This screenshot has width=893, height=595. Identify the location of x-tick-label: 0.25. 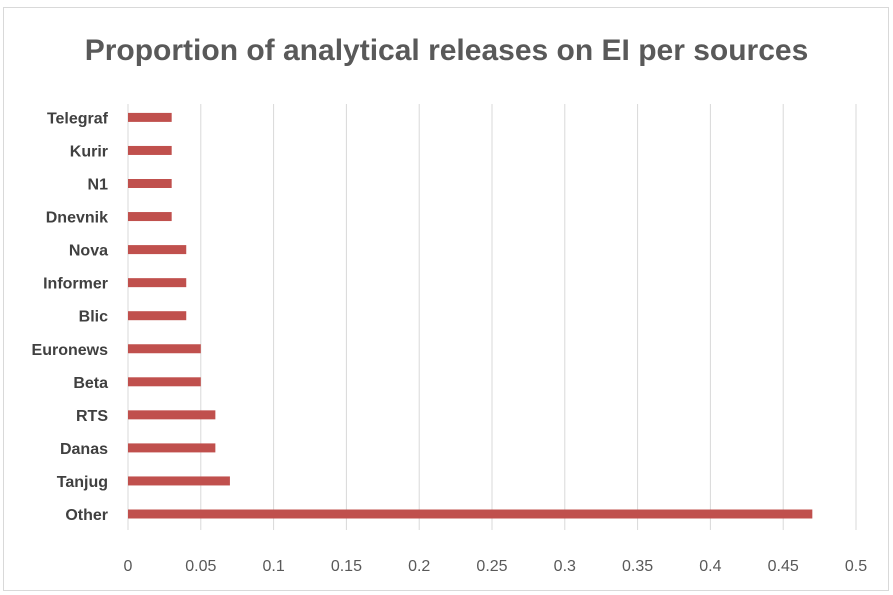
(491, 566).